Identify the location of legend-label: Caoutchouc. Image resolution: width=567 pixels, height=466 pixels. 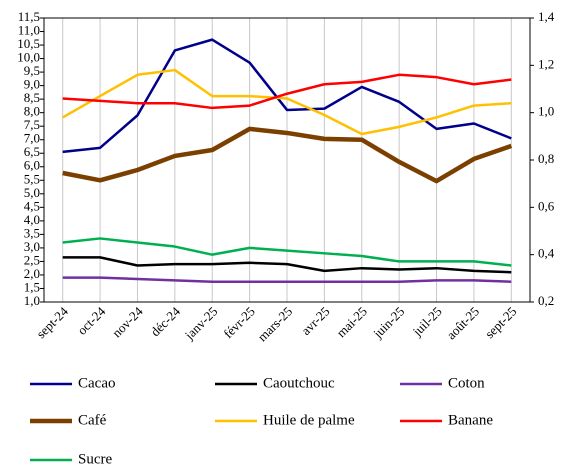
(299, 383).